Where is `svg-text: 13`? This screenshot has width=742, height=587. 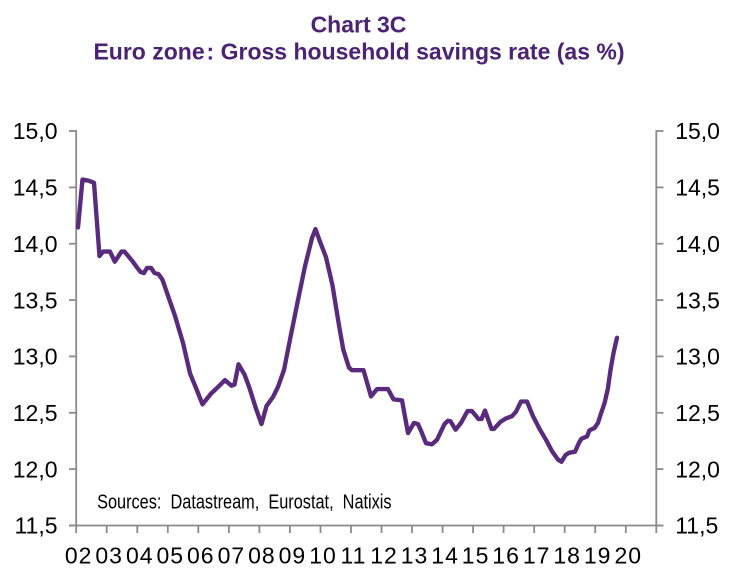 svg-text: 13 is located at coordinates (415, 555).